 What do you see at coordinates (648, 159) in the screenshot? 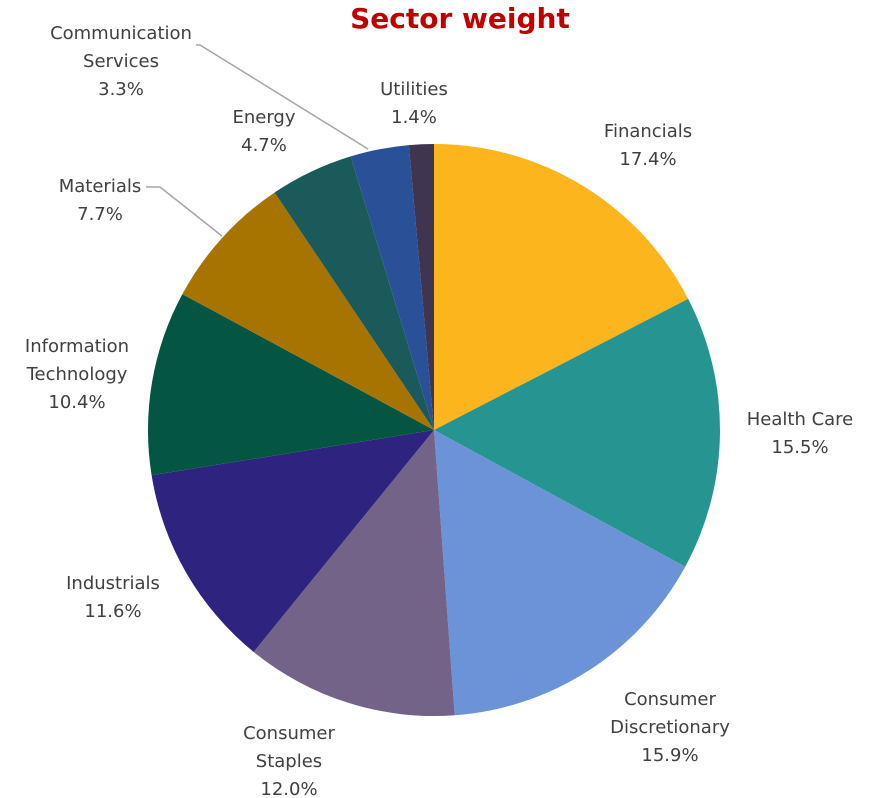
I see `value-label: 17.4%` at bounding box center [648, 159].